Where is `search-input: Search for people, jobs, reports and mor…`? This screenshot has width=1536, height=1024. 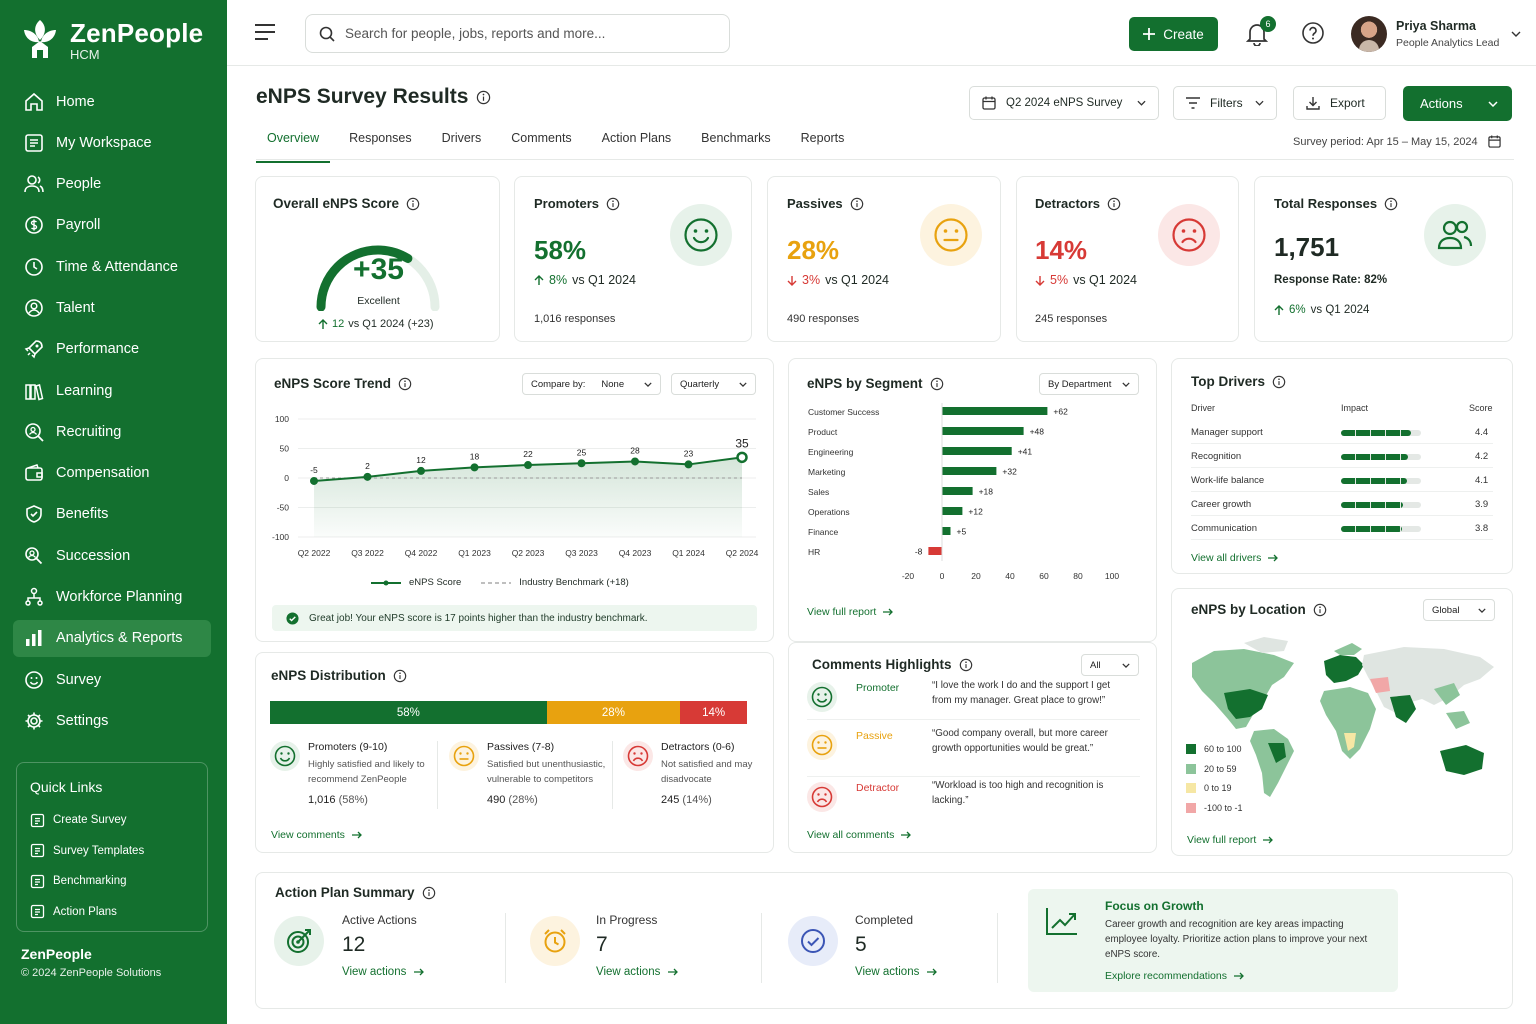
search-input: Search for people, jobs, reports and mor… is located at coordinates (517, 33).